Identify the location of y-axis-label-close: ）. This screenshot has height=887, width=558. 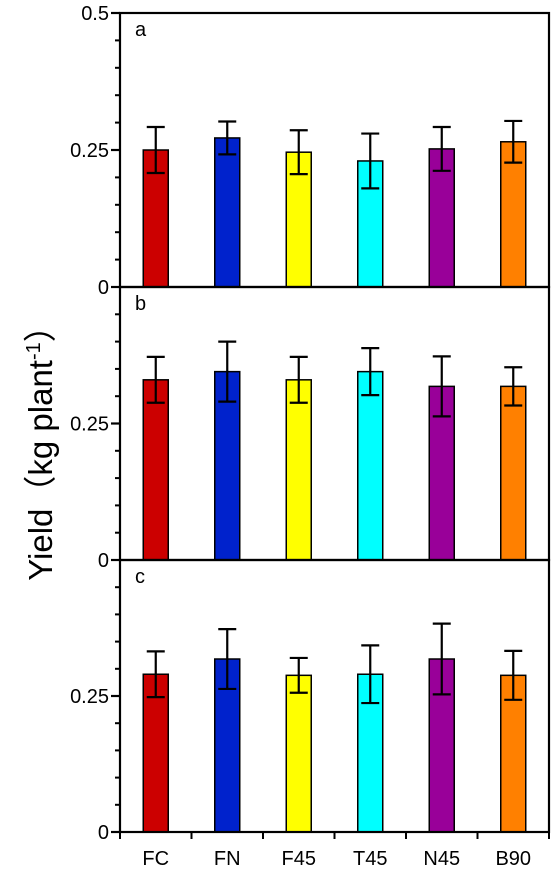
(40, 325).